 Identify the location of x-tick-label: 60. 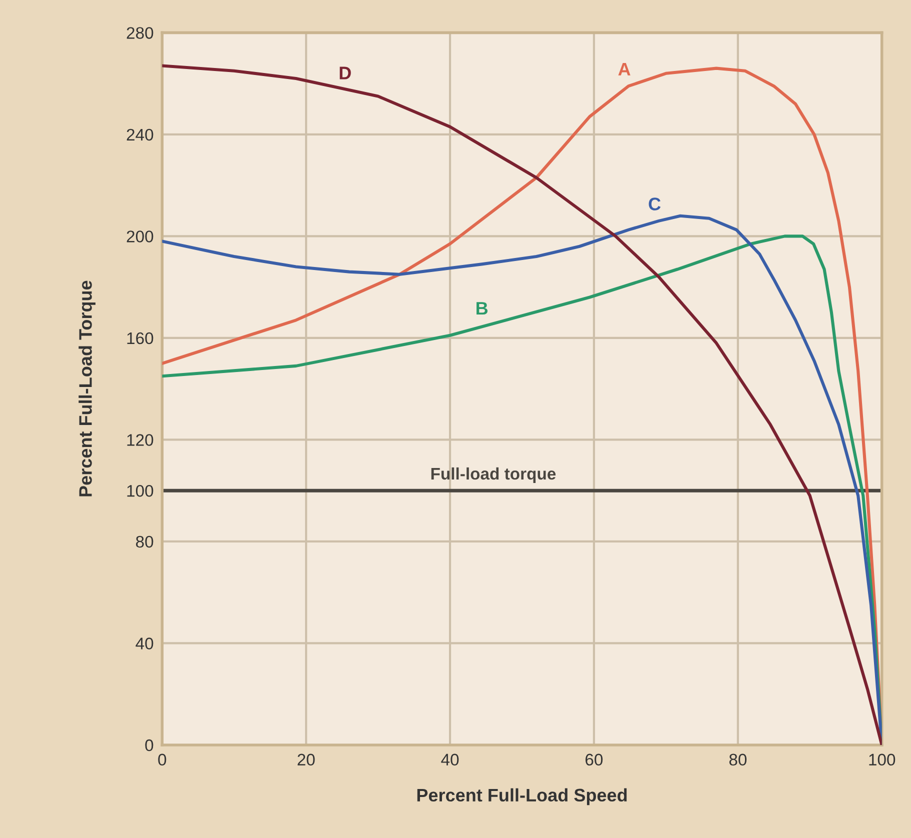
(594, 760).